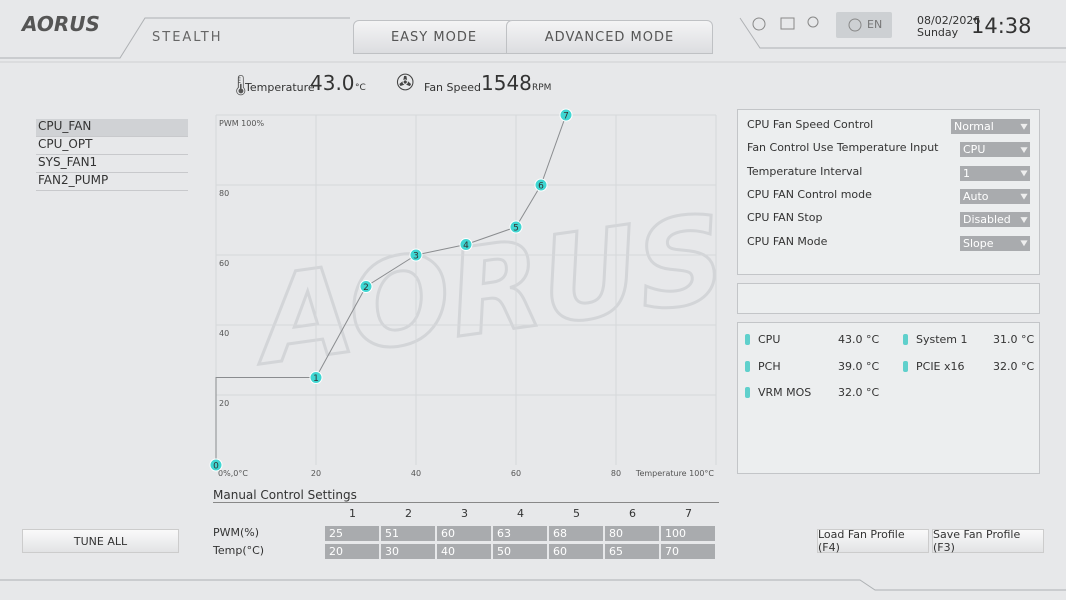 The height and width of the screenshot is (600, 1066). I want to click on x-tick-label: 40, so click(416, 473).